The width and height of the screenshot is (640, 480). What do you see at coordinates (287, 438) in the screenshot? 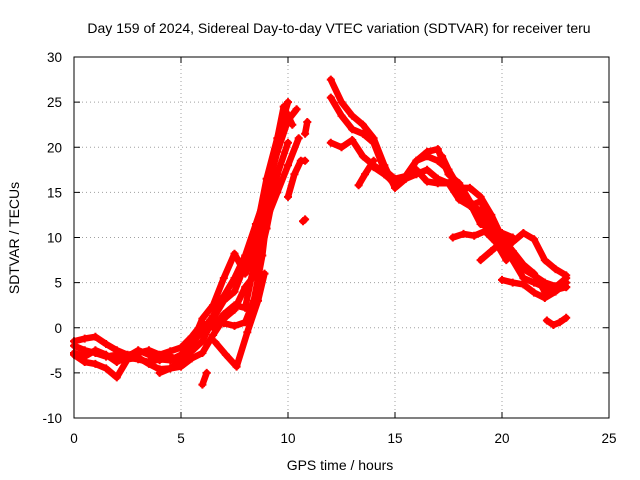
I see `x-tick-label: 10` at bounding box center [287, 438].